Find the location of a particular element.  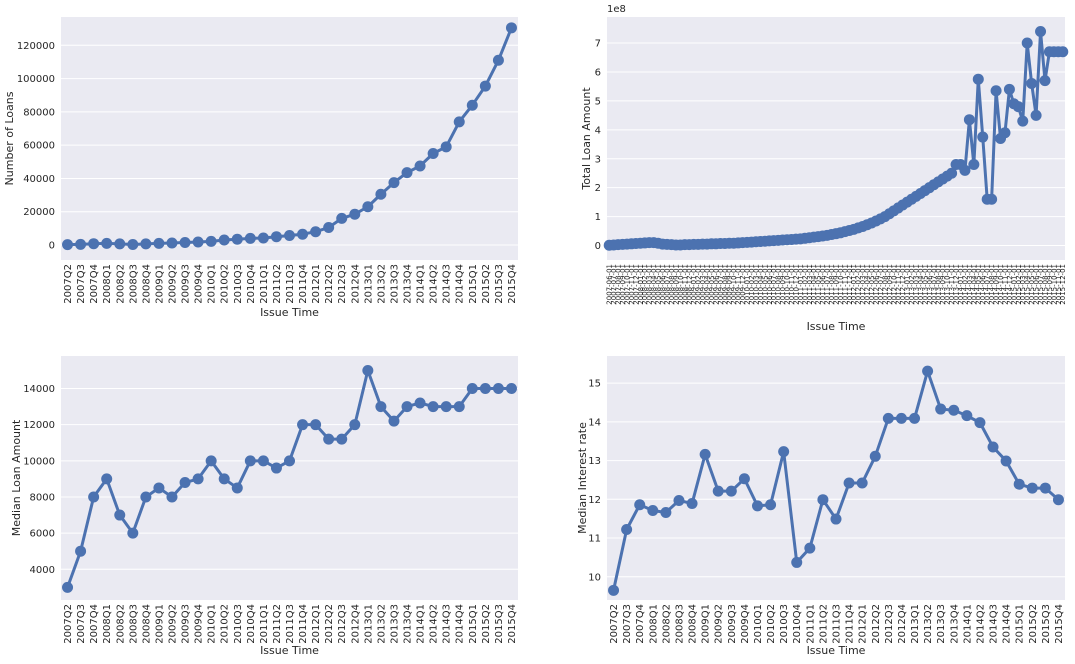

x-tick-label: 2010-06-01 is located at coordinates (770, 284).